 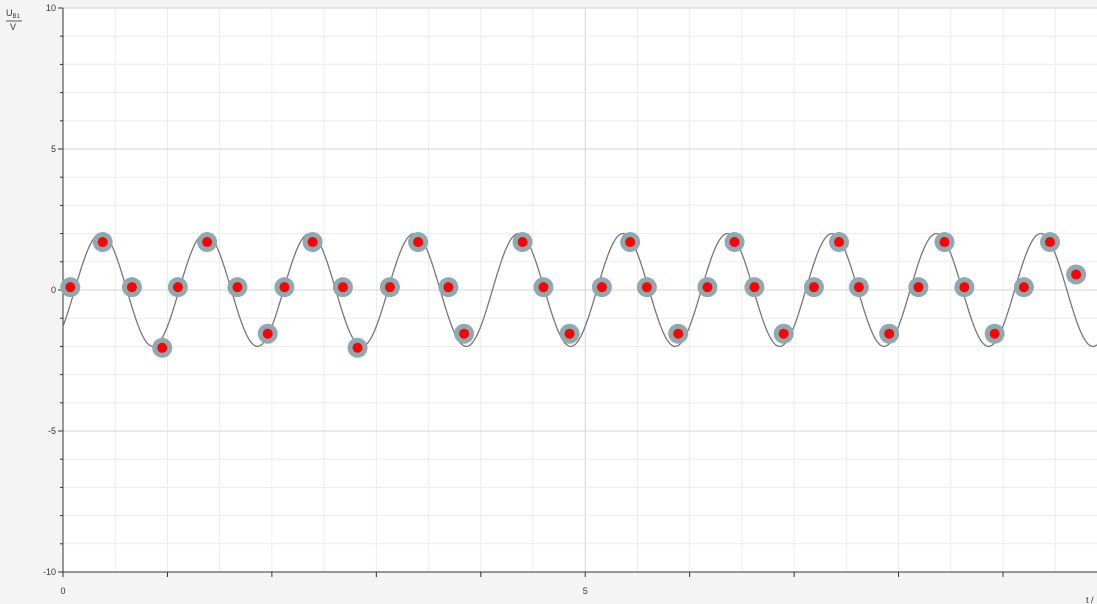 What do you see at coordinates (52, 431) in the screenshot?
I see `y-tick-label: -5` at bounding box center [52, 431].